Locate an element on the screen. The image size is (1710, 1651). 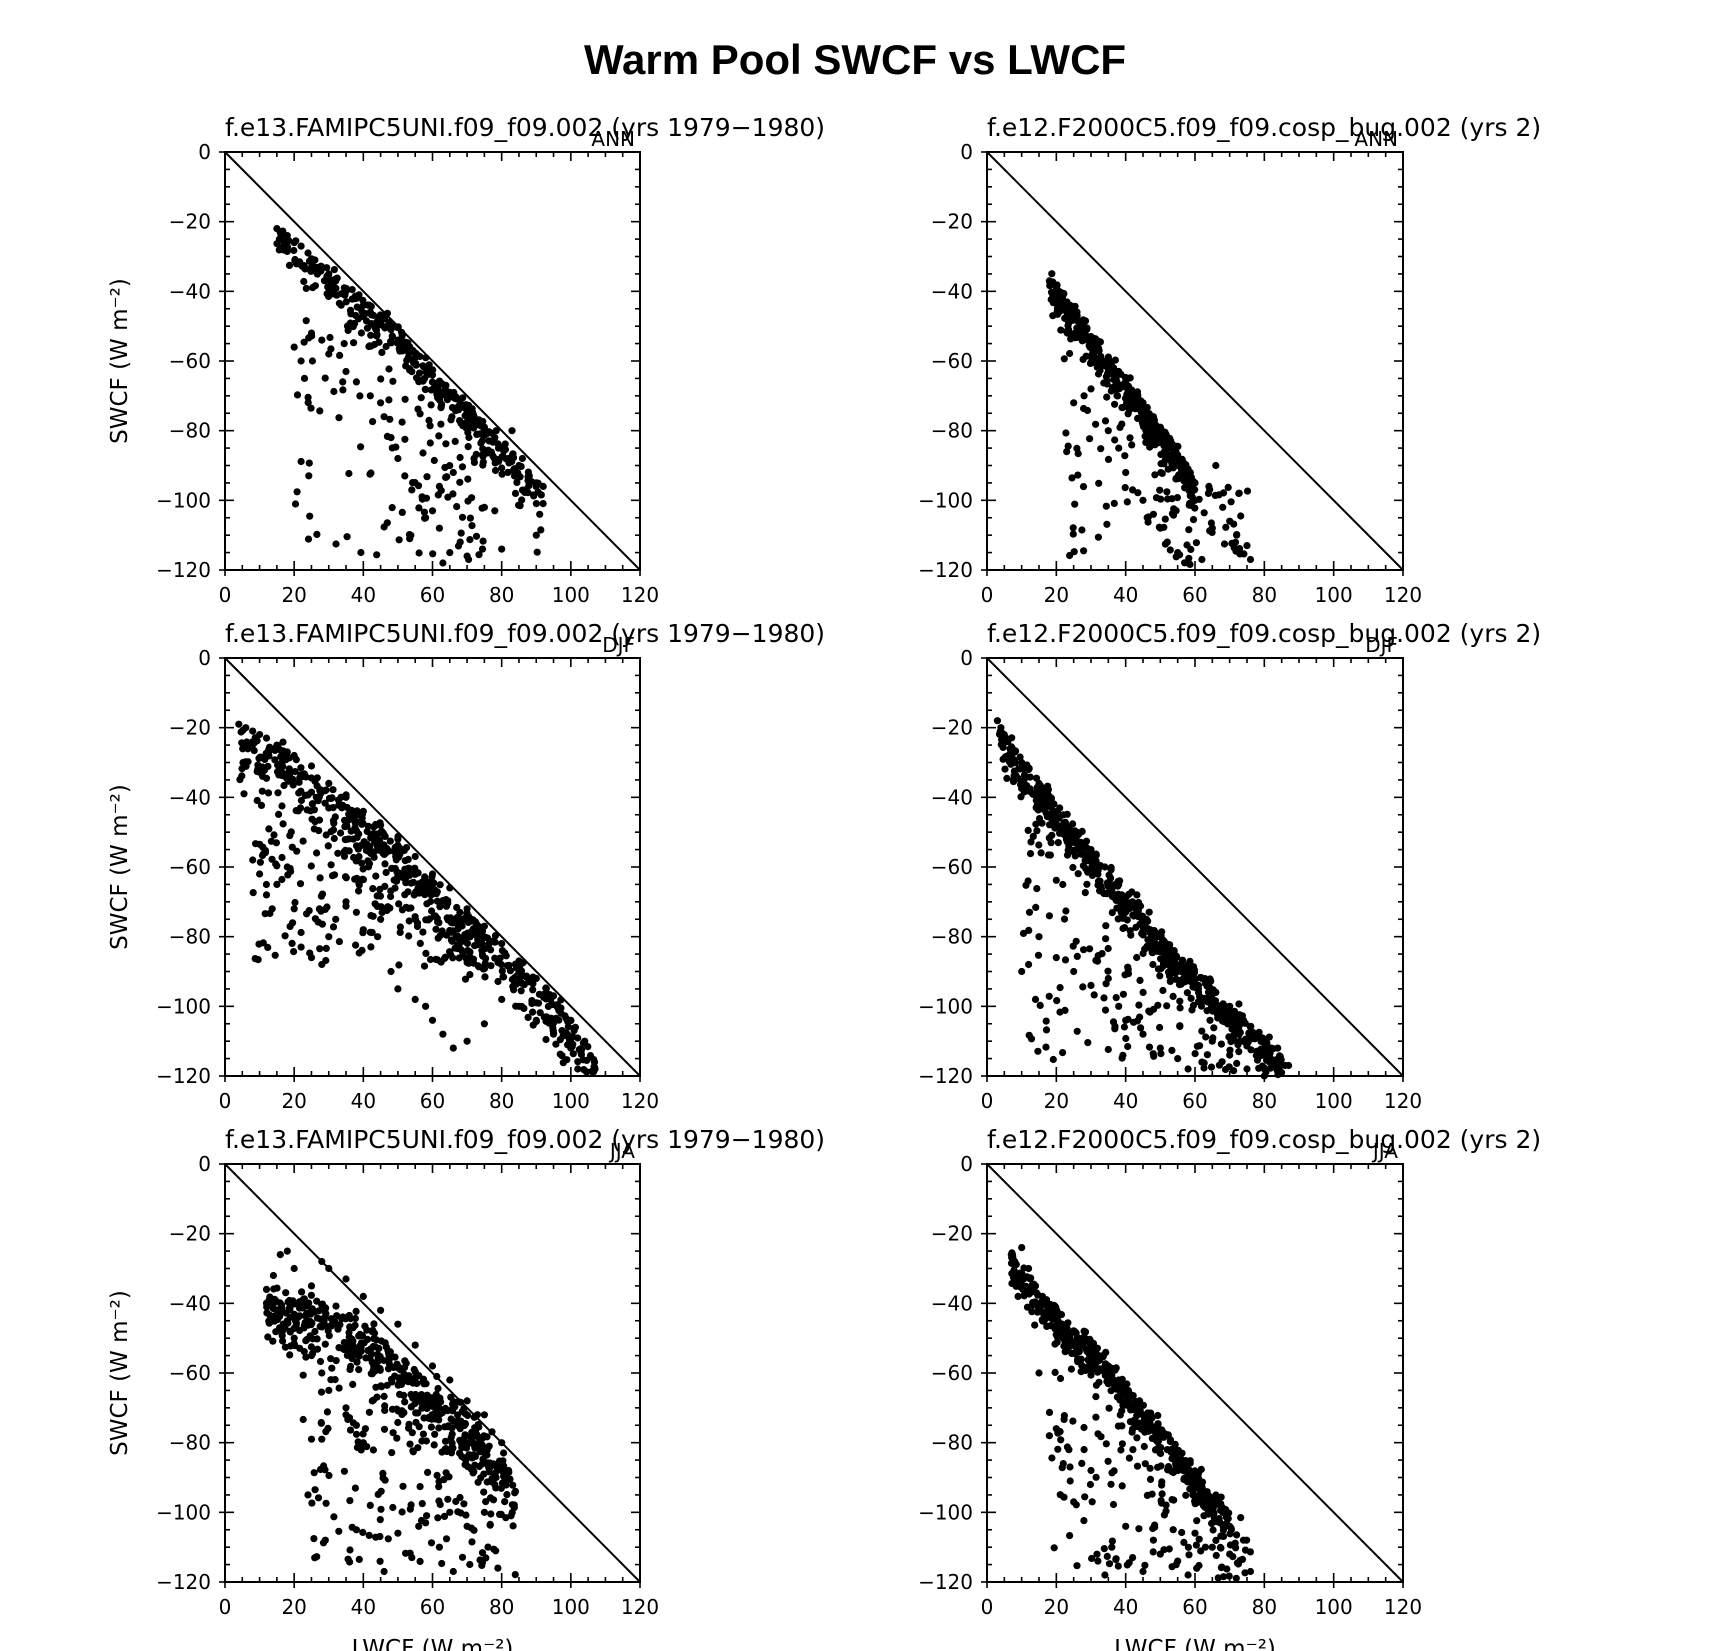
y-axis-title: SWCF (W m⁻²) is located at coordinates (120, 867).